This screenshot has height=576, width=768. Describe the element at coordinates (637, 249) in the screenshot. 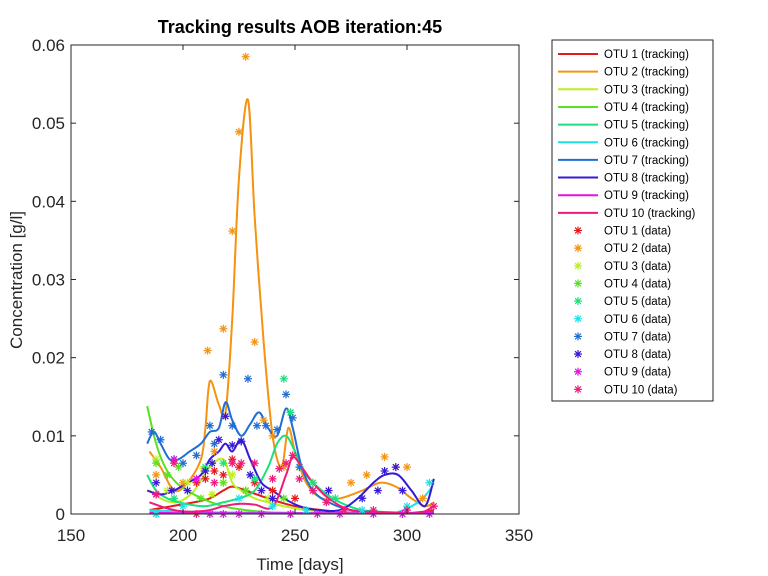

I see `legend-entry-label: OTU 2 (data)` at that location.